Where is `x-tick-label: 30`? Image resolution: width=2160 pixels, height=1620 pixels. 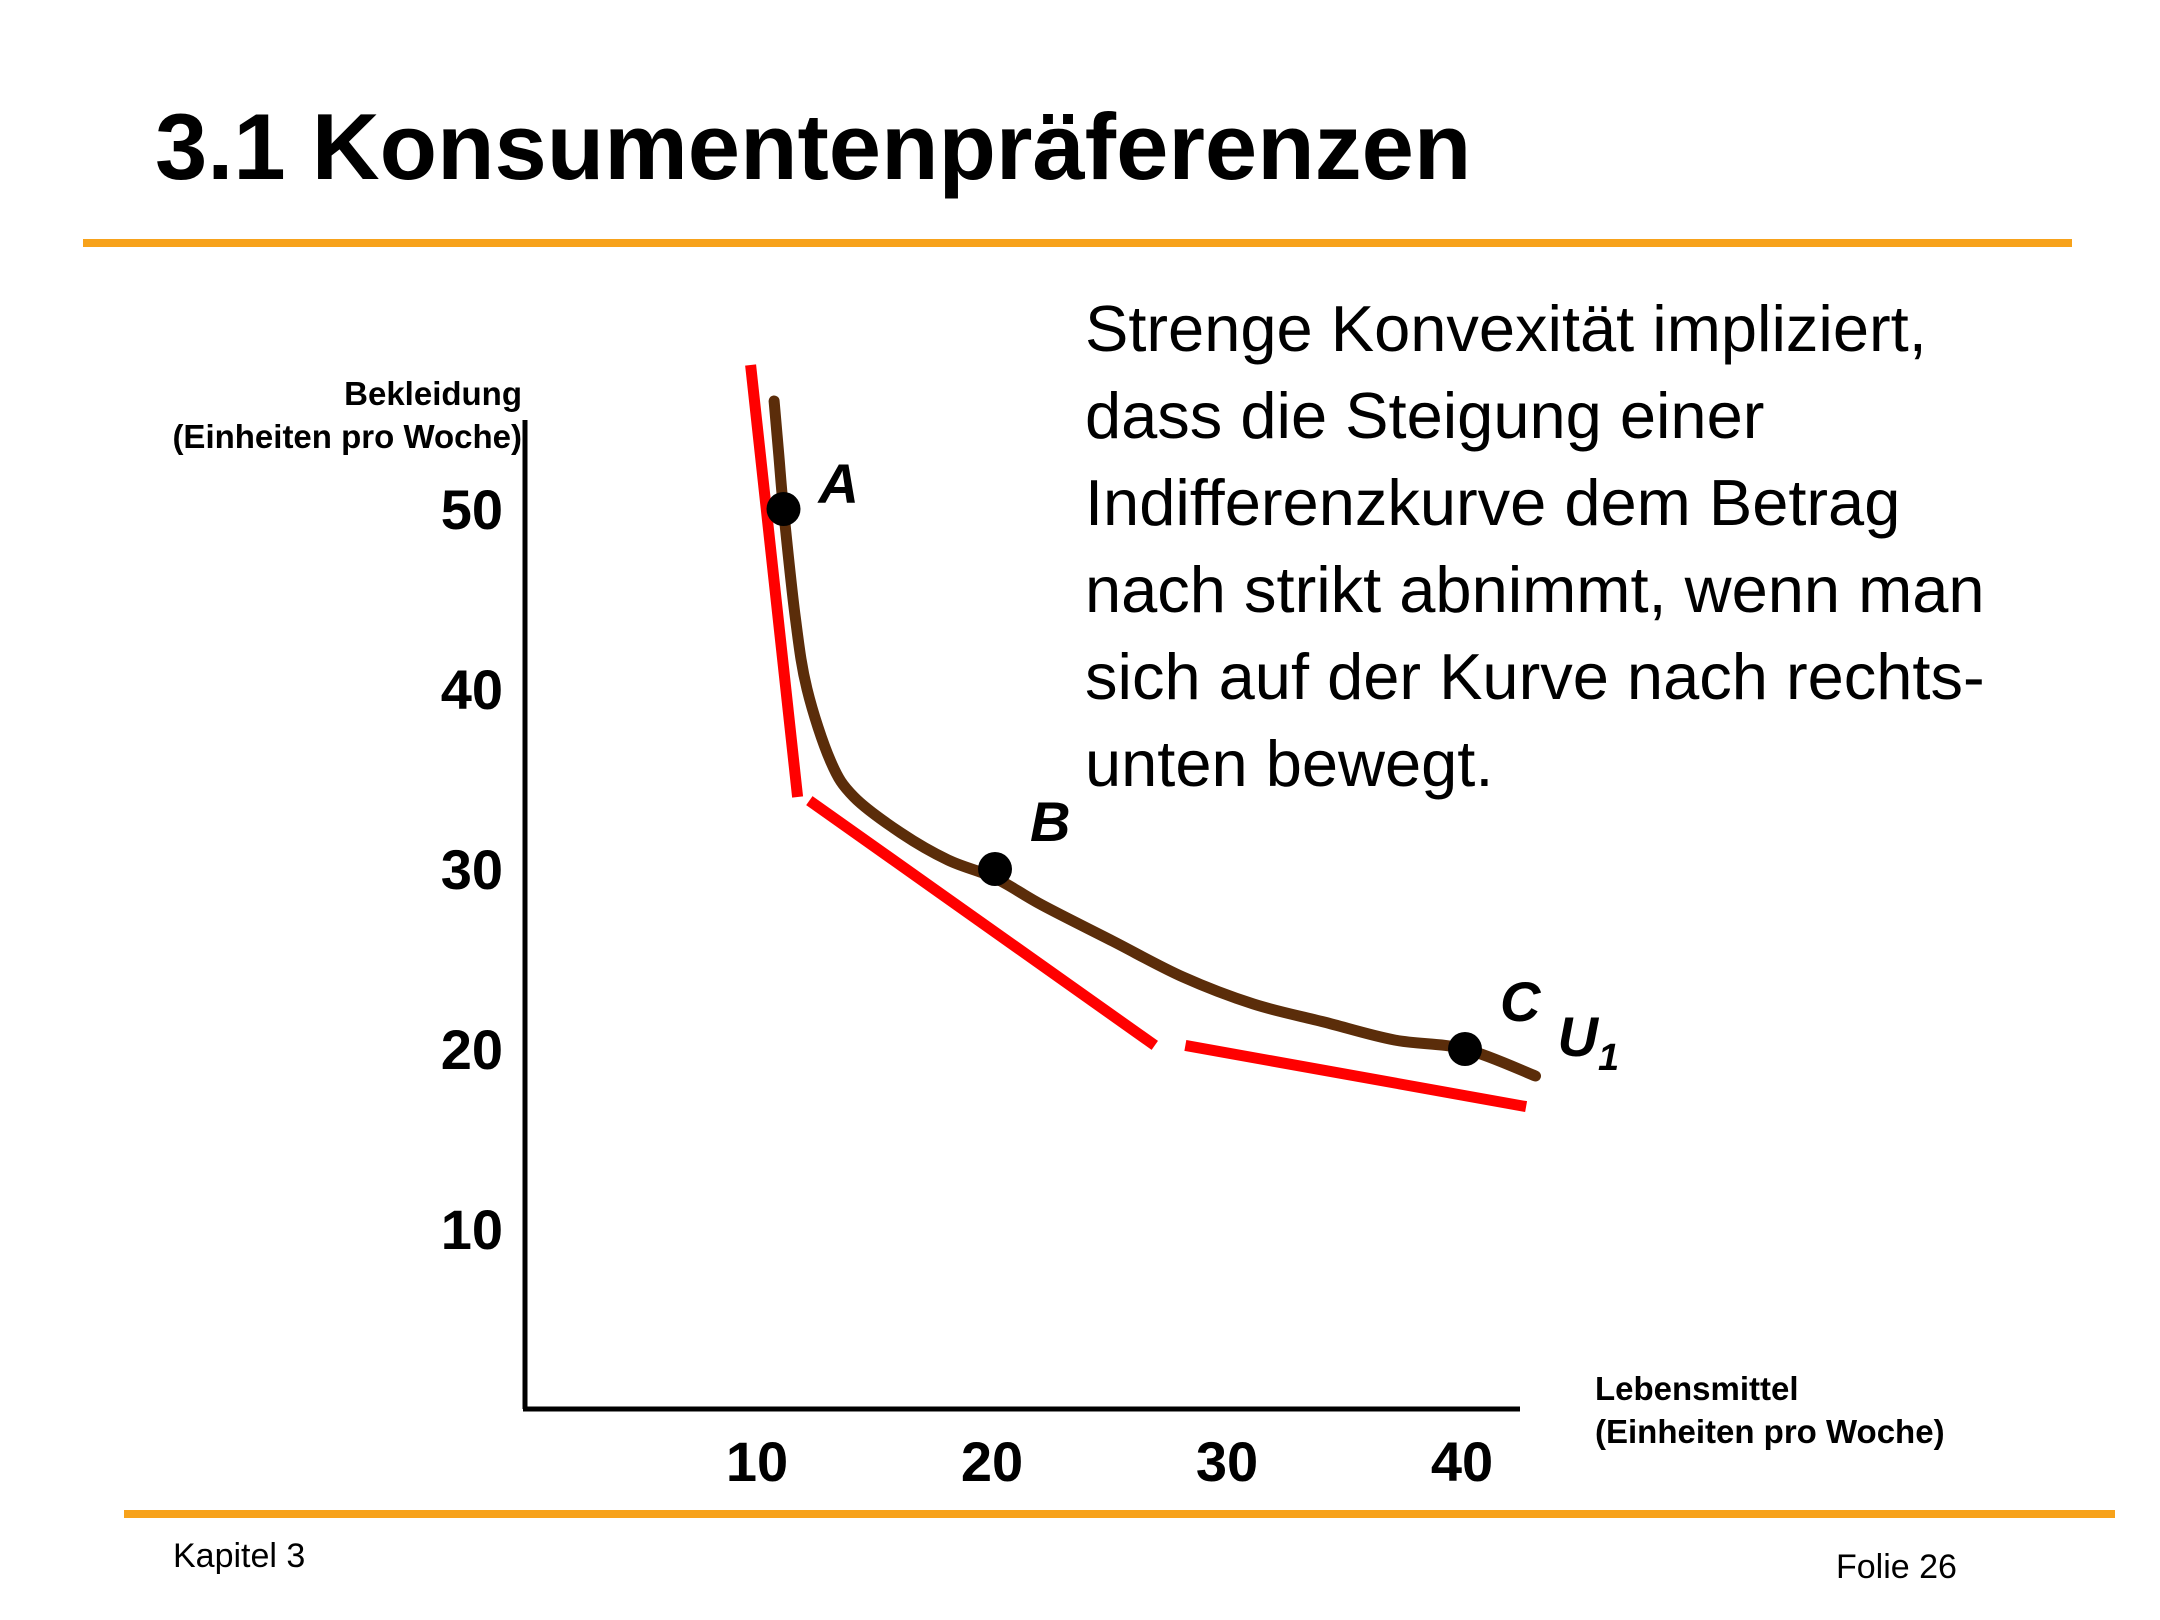 x-tick-label: 30 is located at coordinates (1227, 1461).